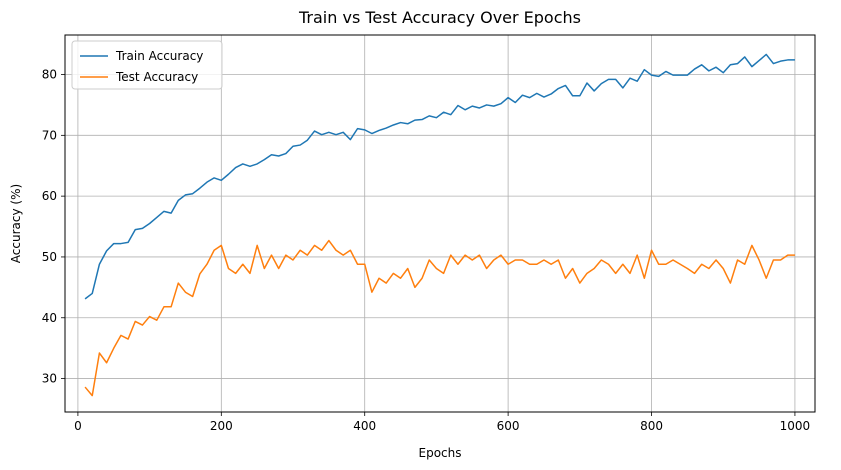 The height and width of the screenshot is (470, 841). What do you see at coordinates (49, 318) in the screenshot?
I see `y-tick-label: 40` at bounding box center [49, 318].